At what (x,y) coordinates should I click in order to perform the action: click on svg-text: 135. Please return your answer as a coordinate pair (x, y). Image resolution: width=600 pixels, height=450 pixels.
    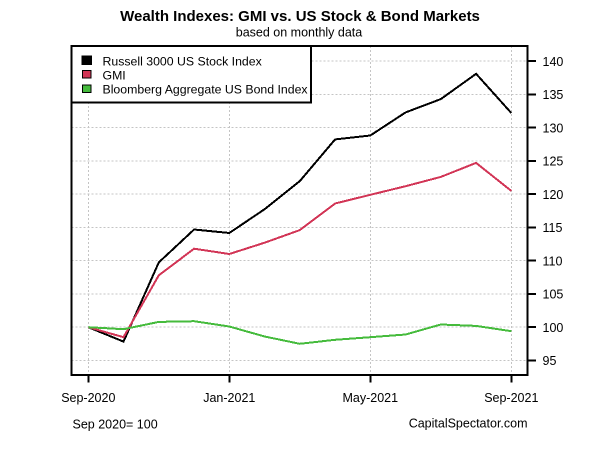
    Looking at the image, I should click on (553, 95).